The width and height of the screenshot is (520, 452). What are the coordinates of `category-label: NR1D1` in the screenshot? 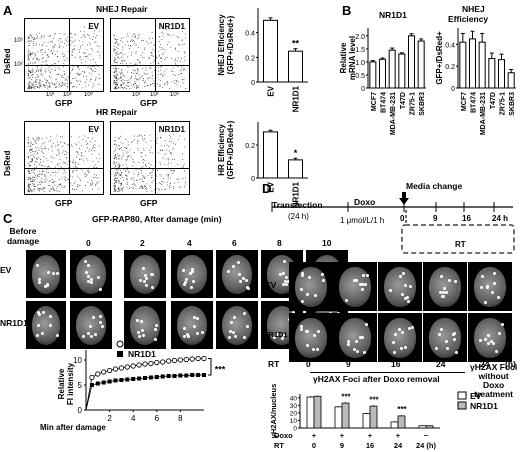 It's located at (296, 194).